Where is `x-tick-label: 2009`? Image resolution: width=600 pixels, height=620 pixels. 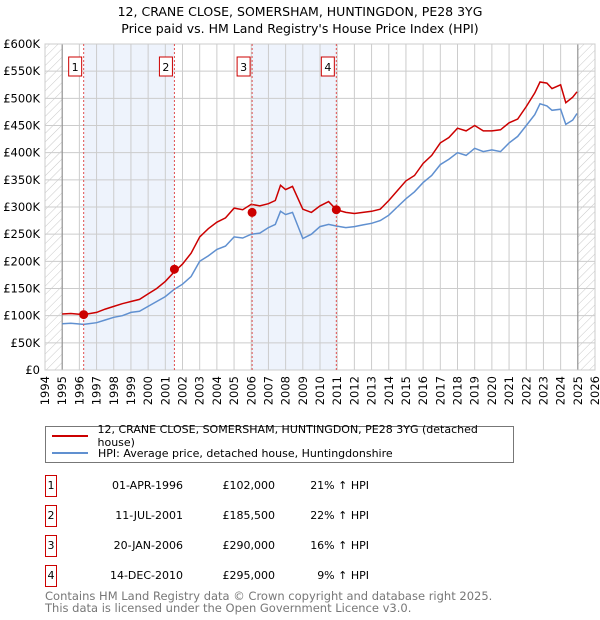
x-tick-label: 2009 is located at coordinates (303, 390).